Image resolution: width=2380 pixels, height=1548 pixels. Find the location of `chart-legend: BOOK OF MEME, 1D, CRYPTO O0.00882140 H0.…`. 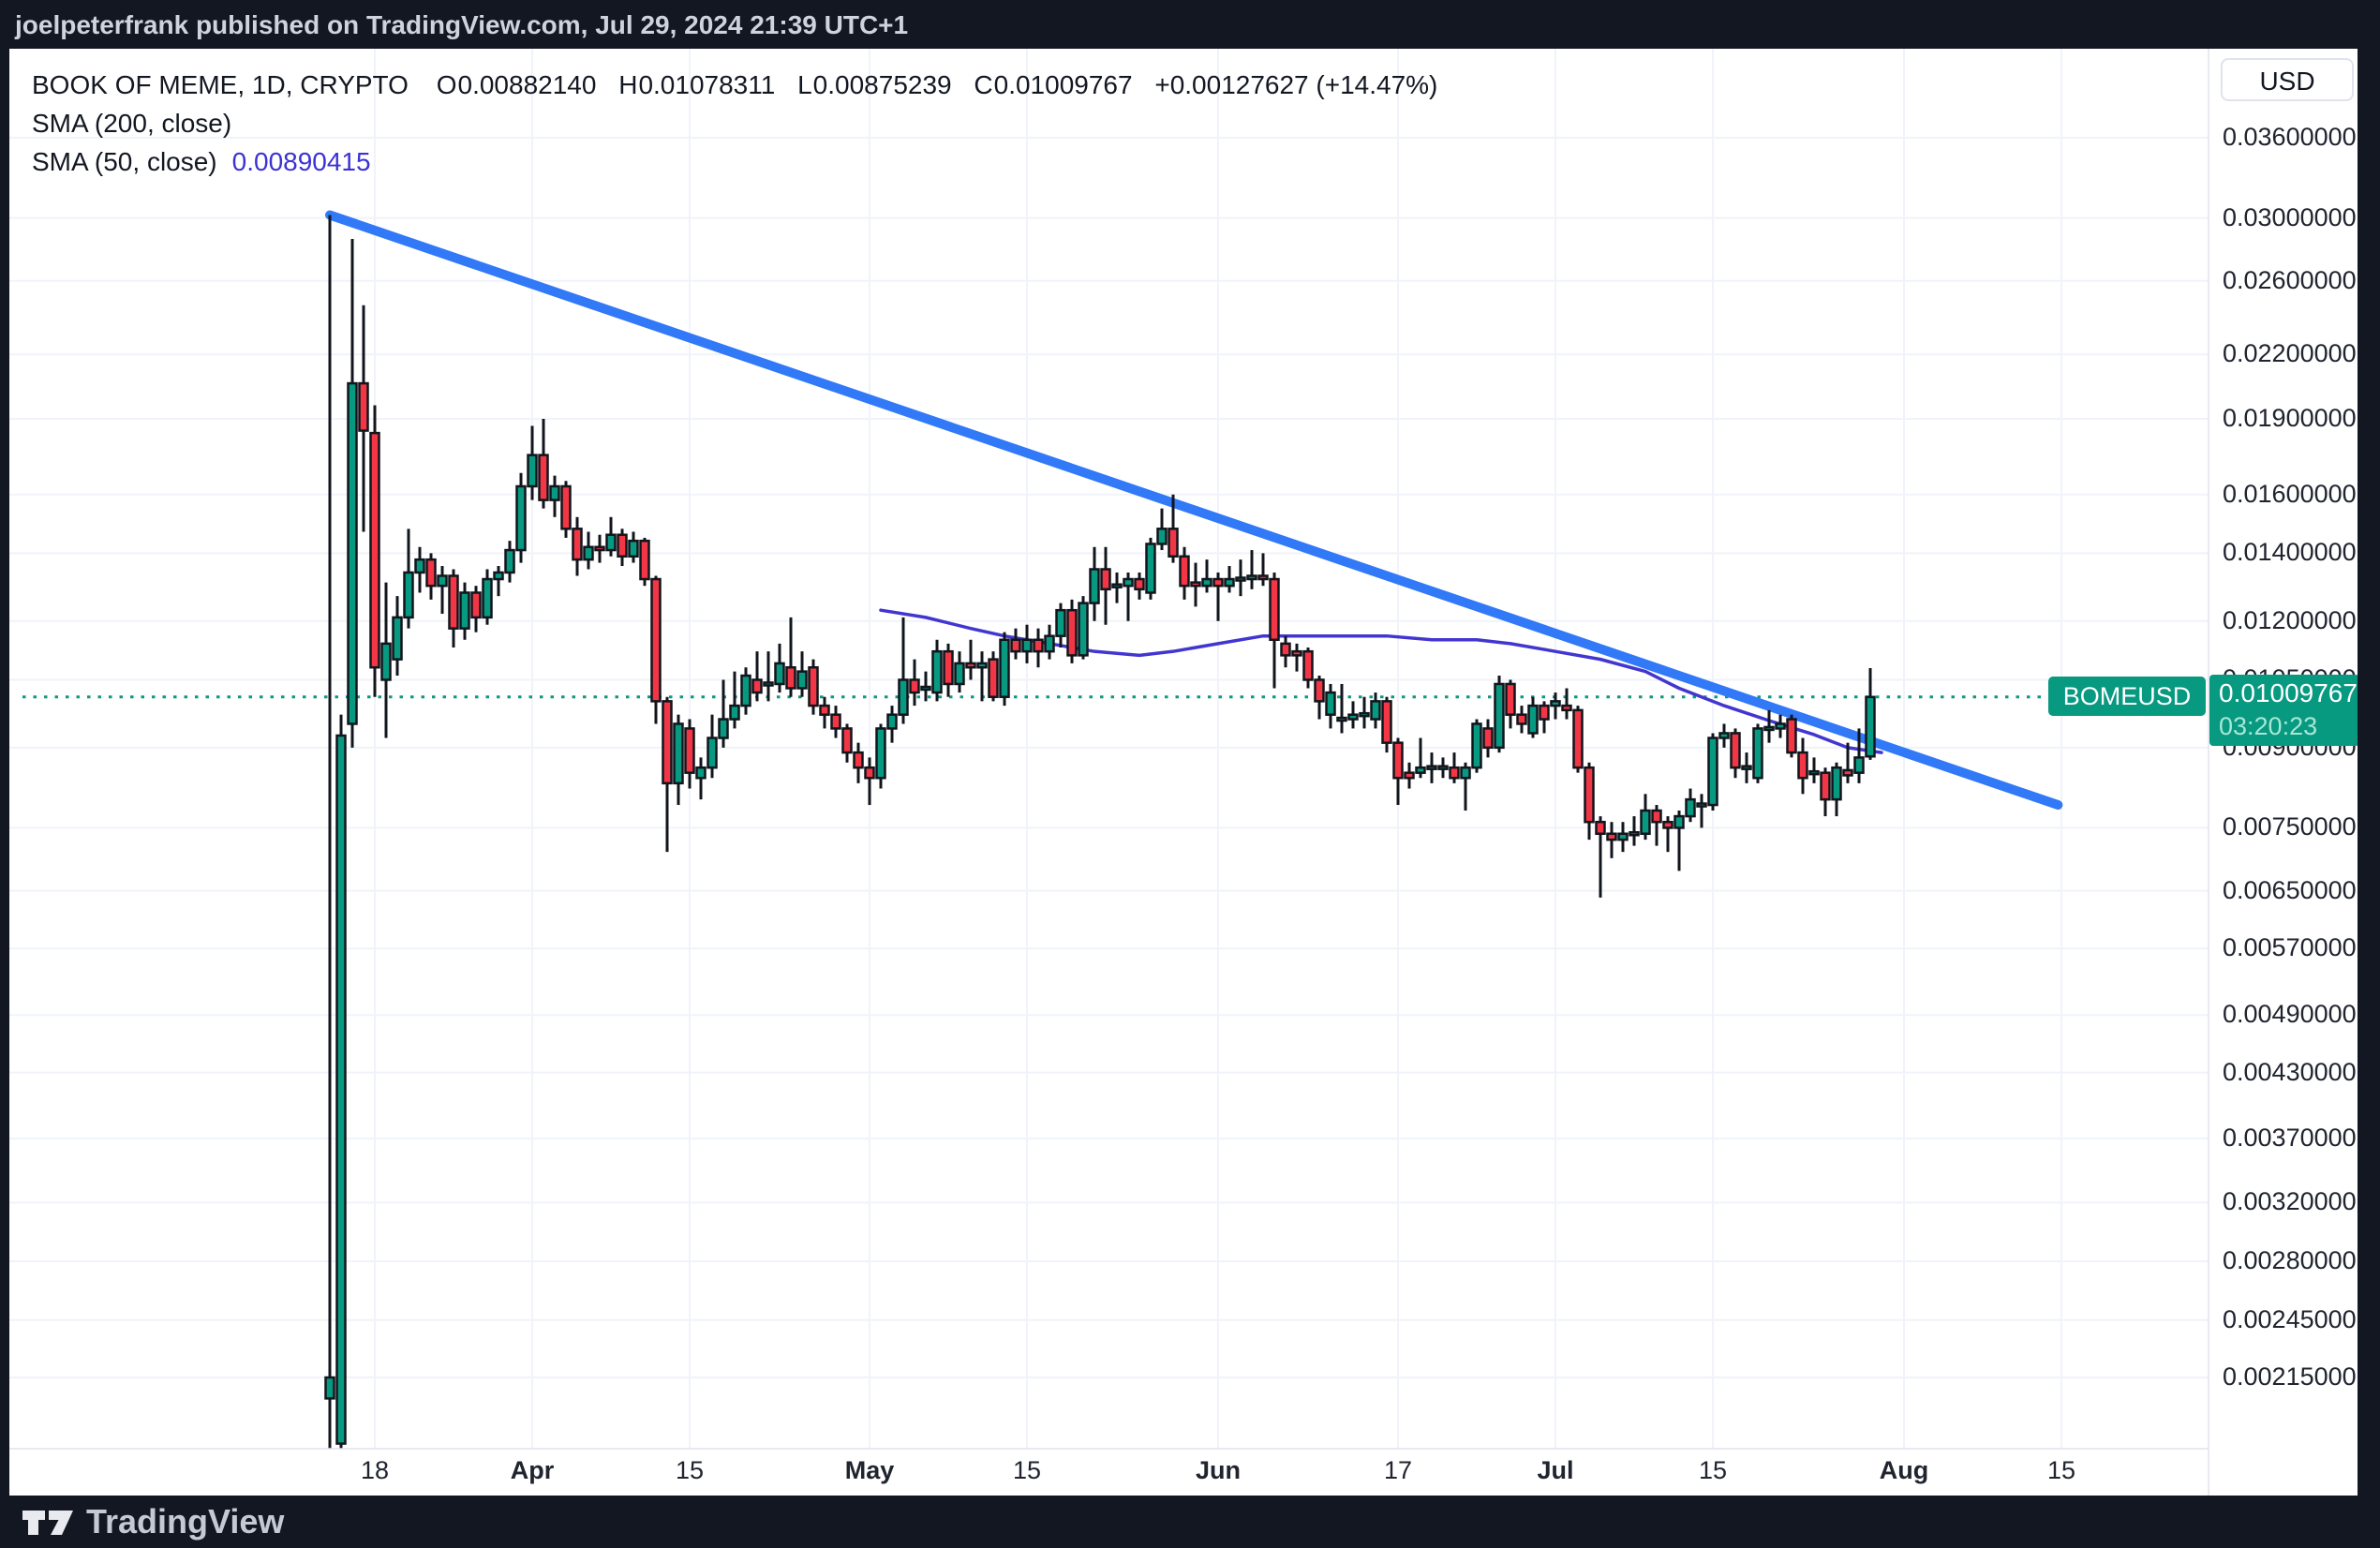

chart-legend: BOOK OF MEME, 1D, CRYPTO O0.00882140 H0.… is located at coordinates (734, 127).